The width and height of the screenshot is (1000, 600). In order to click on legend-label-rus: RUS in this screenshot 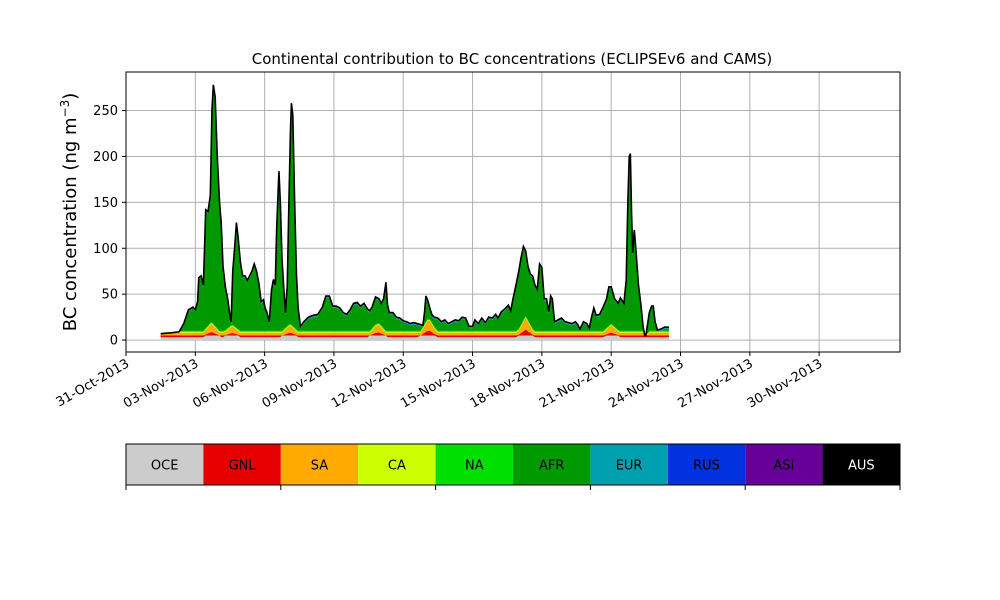, I will do `click(706, 466)`.